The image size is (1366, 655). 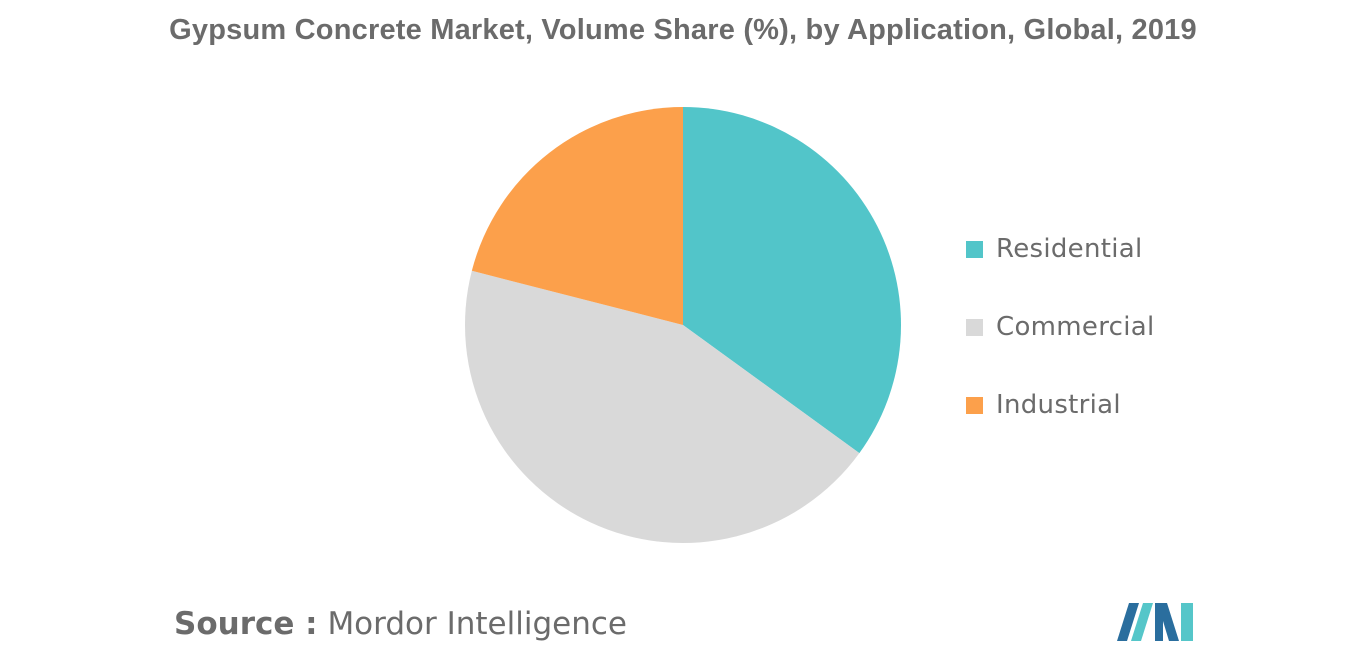 What do you see at coordinates (1142, 622) in the screenshot?
I see `logo-shape-mid` at bounding box center [1142, 622].